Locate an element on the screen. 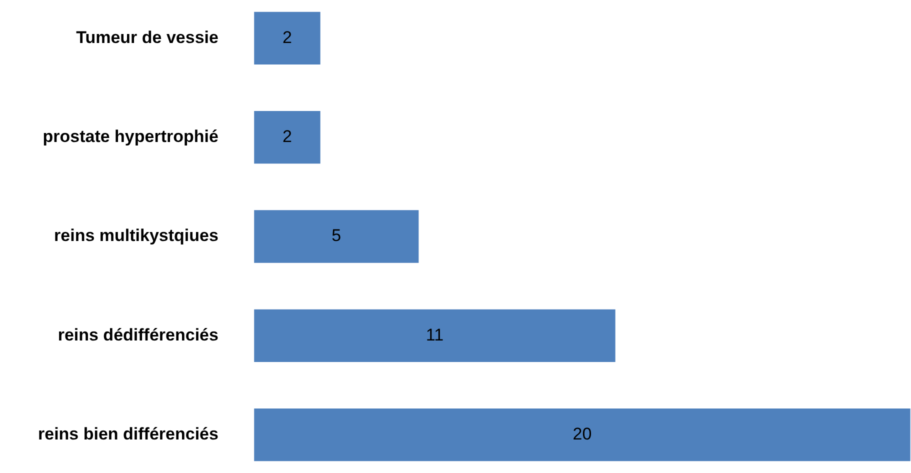 This screenshot has height=473, width=911. y-tick-label: Tumeur de vessie is located at coordinates (147, 37).